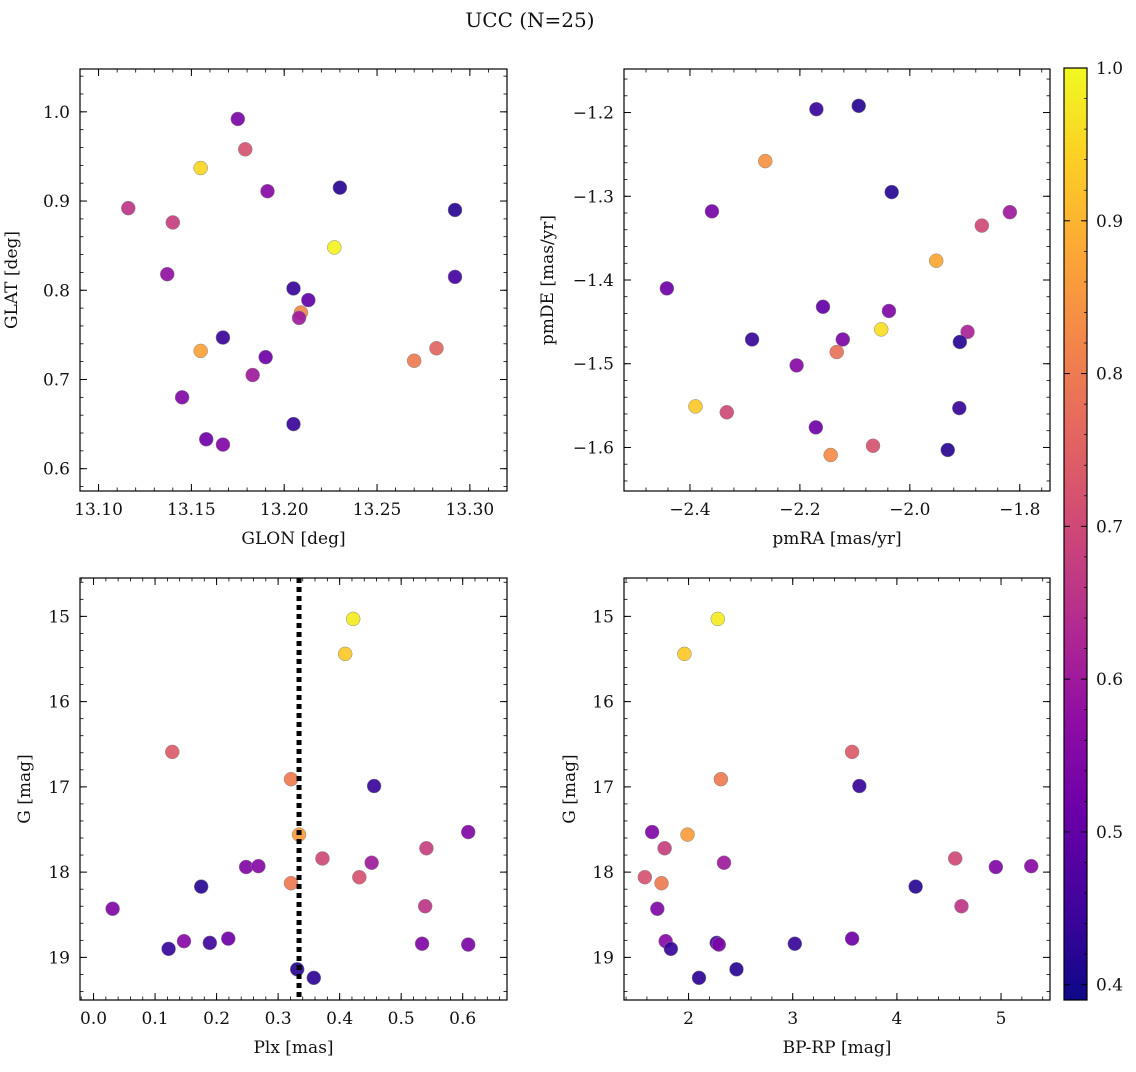 The height and width of the screenshot is (1072, 1136). What do you see at coordinates (593, 365) in the screenshot?
I see `y-tick-label: −1.5` at bounding box center [593, 365].